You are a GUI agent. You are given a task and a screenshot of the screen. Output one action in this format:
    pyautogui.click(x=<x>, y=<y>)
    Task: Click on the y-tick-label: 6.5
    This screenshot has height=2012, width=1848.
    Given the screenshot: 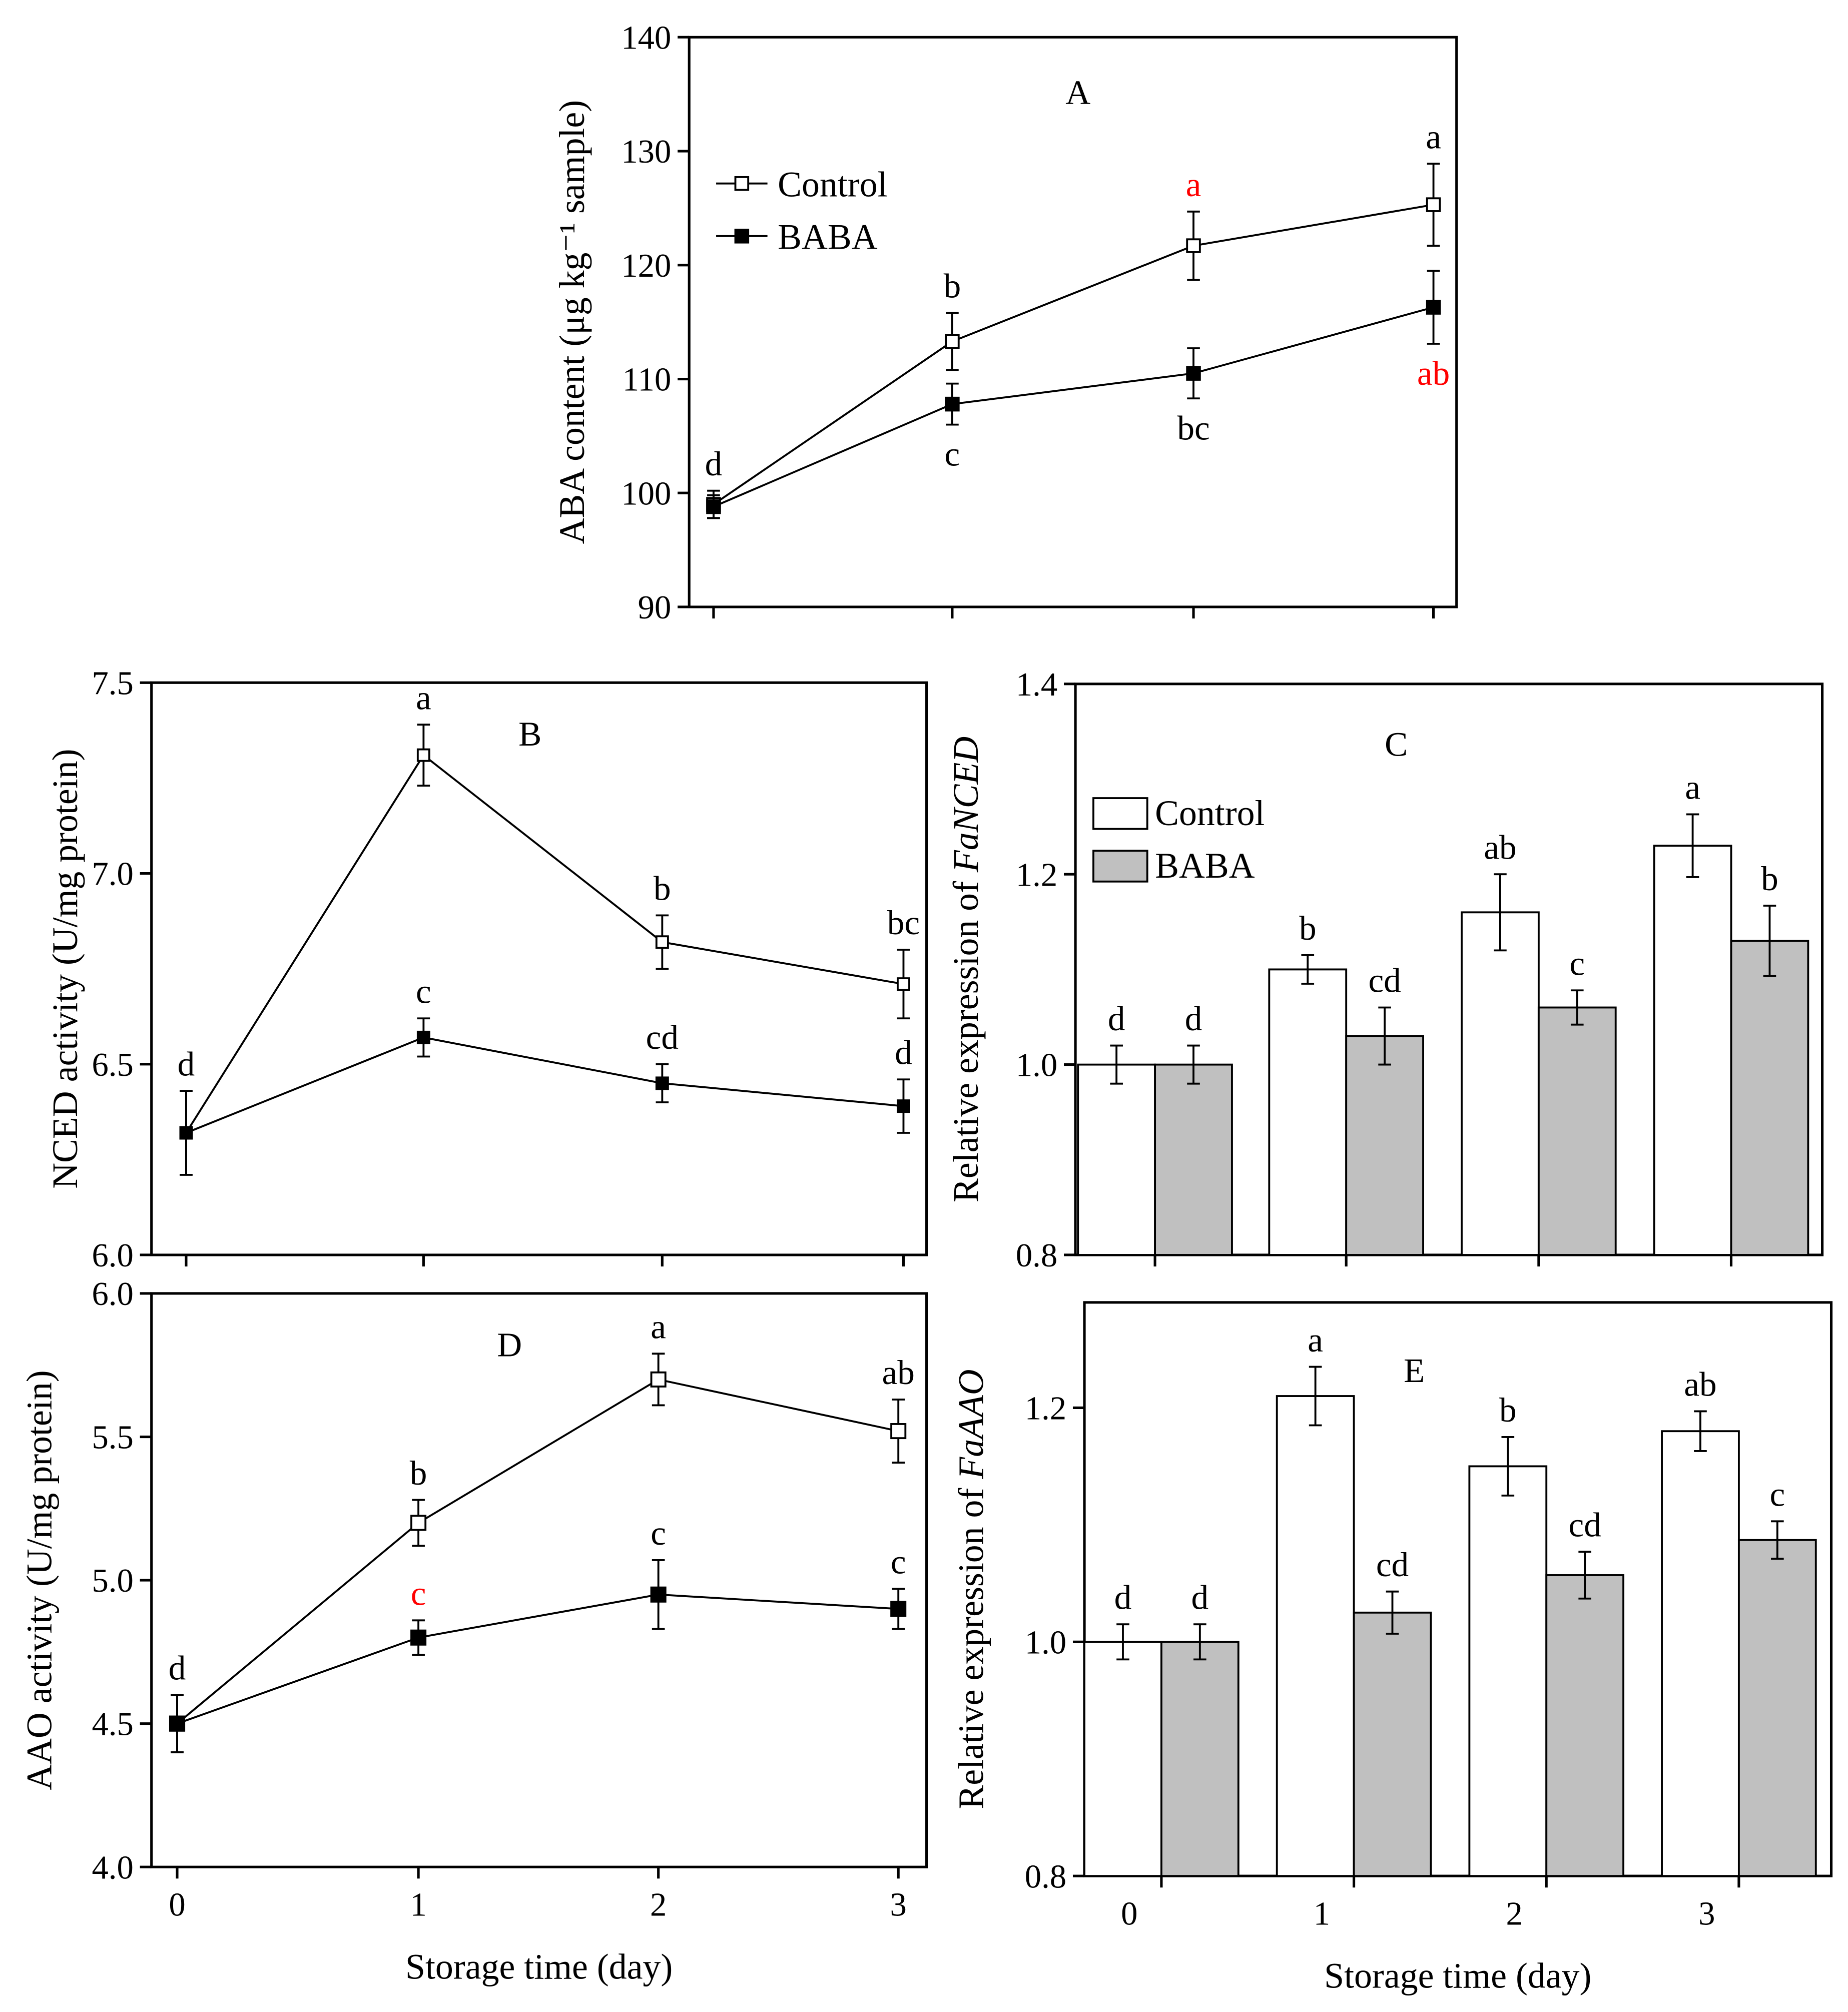 What is the action you would take?
    pyautogui.click(x=113, y=1065)
    